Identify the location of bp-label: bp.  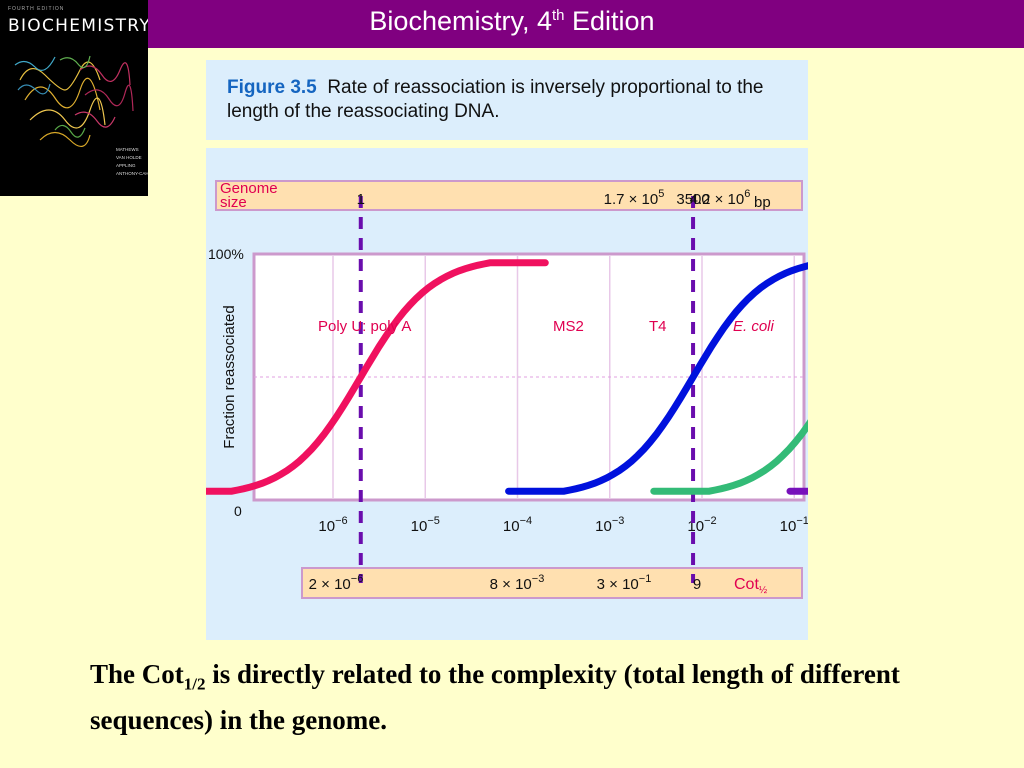
(762, 202).